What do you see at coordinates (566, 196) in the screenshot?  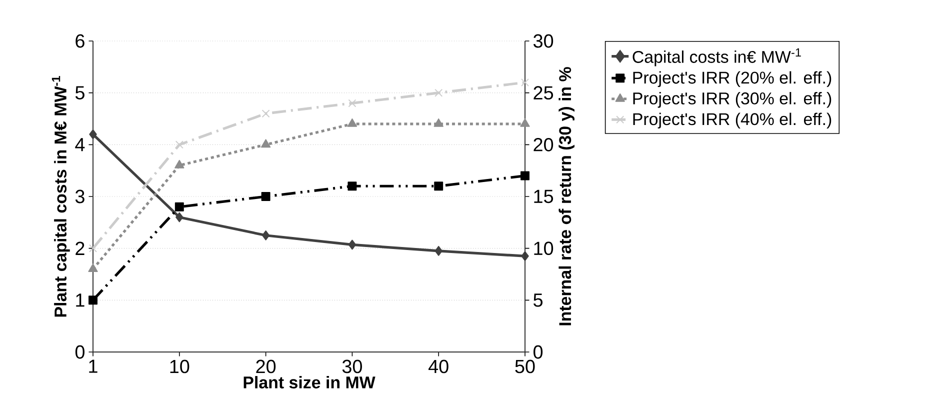 I see `y2-axis-title: Internal rate of return (30 y) in %` at bounding box center [566, 196].